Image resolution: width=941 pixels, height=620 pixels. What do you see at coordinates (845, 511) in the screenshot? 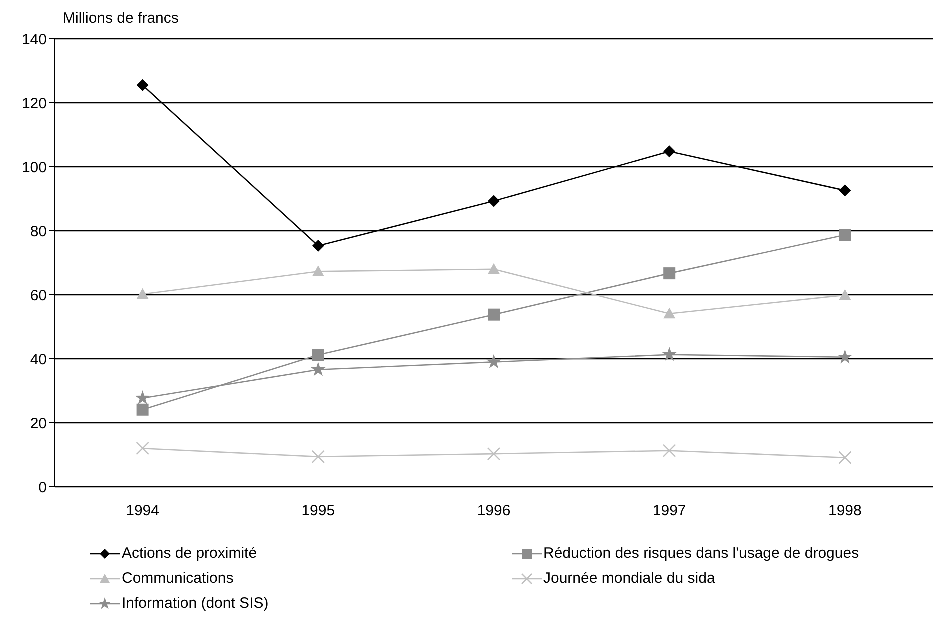
I see `x-tick-label: 1998` at bounding box center [845, 511].